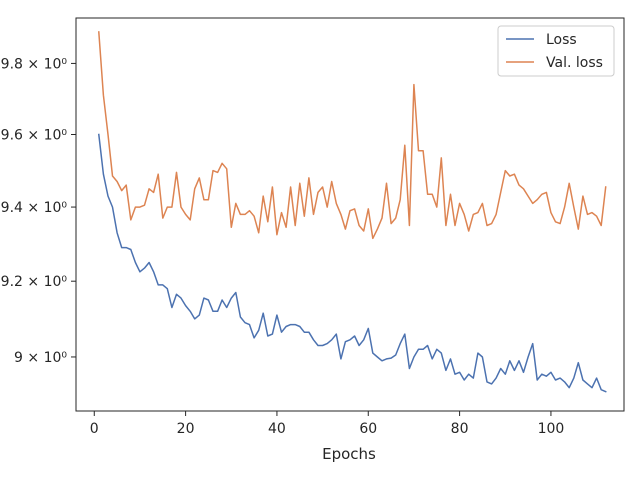  I want to click on legend-label: Loss, so click(561, 40).